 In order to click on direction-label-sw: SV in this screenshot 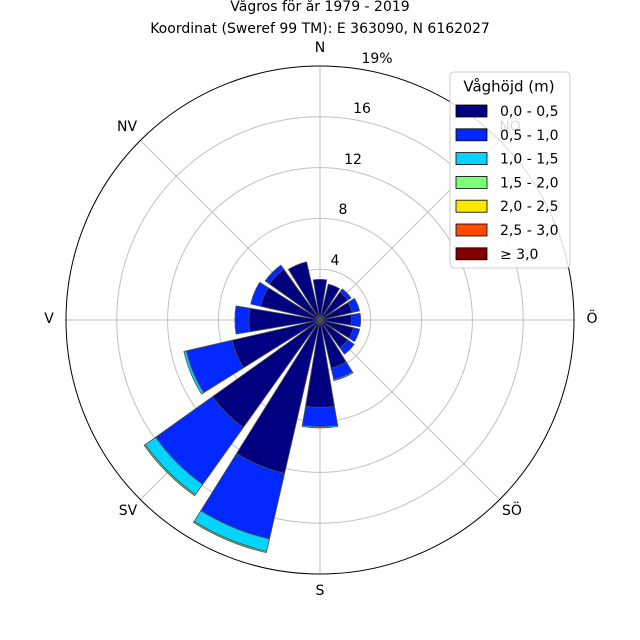, I will do `click(128, 511)`.